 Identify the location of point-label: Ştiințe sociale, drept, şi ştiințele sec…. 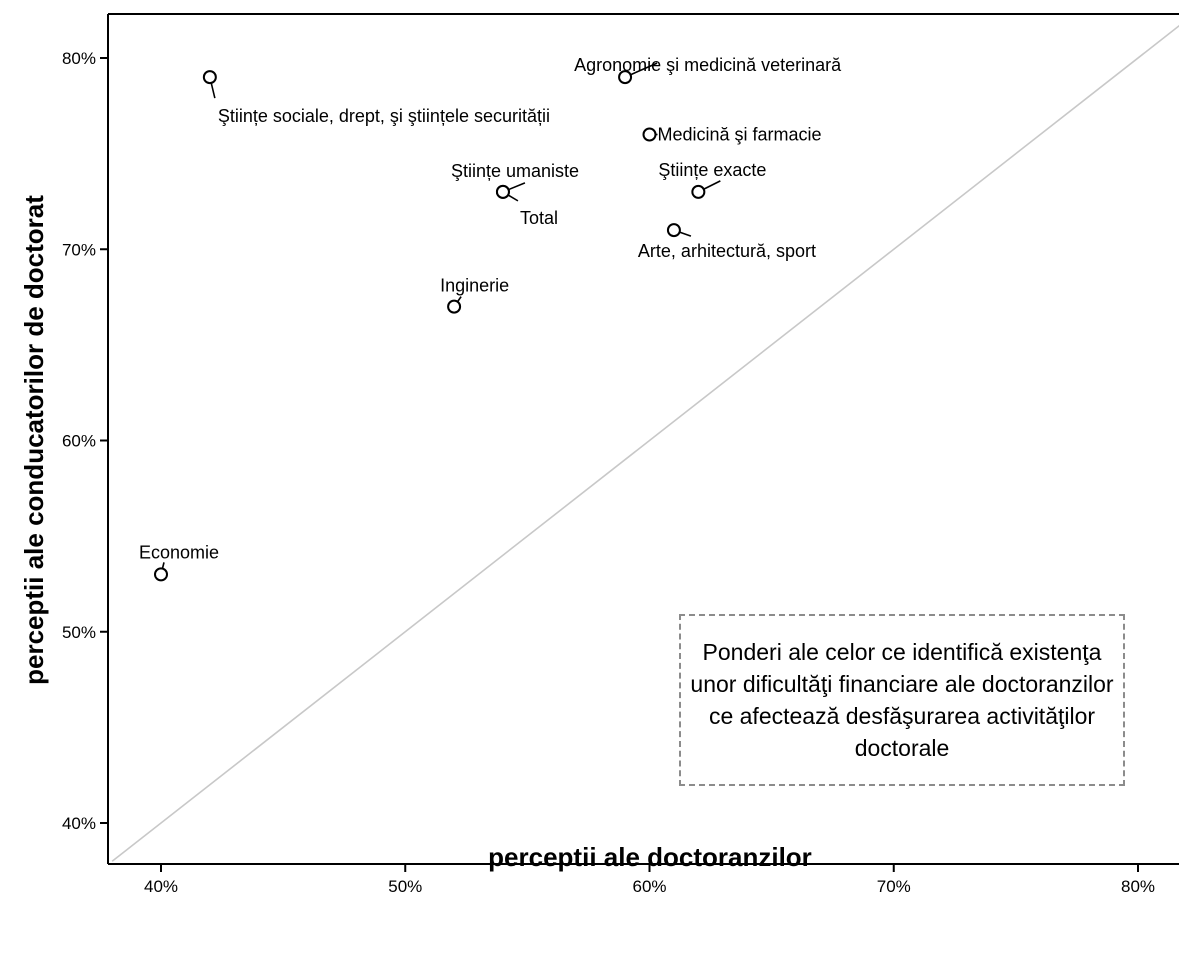
(384, 116).